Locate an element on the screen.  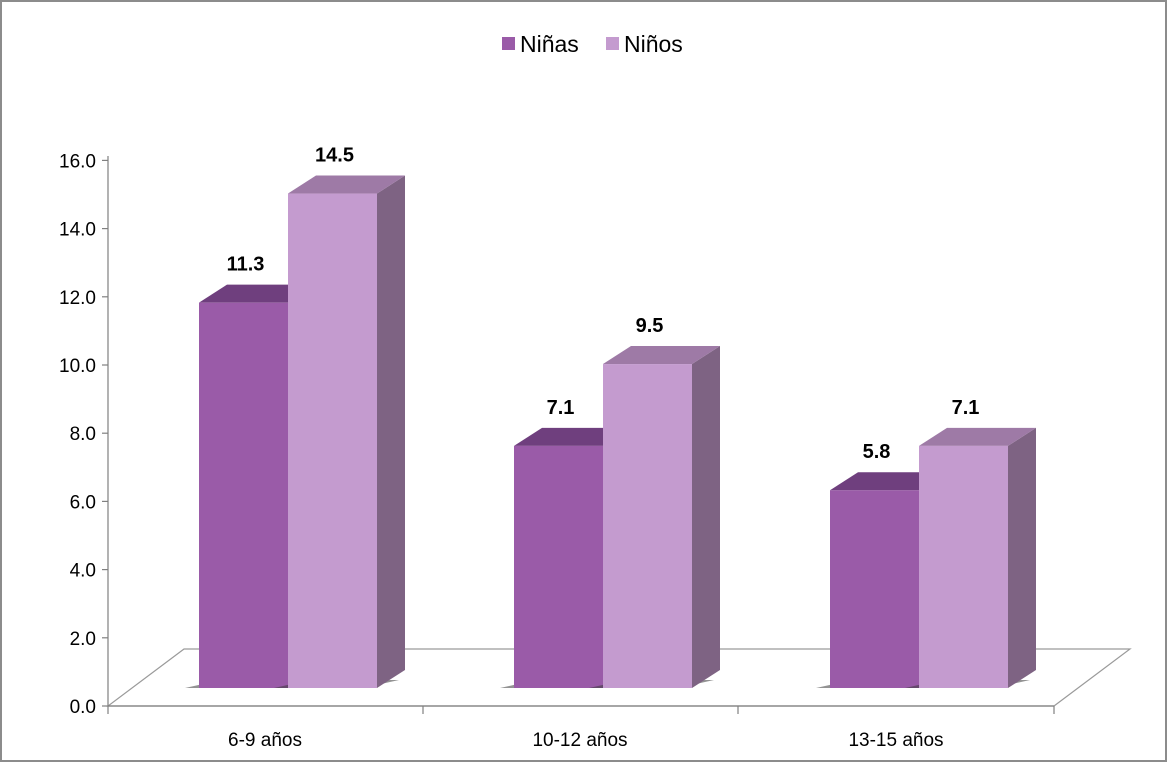
y-axis: 0.0 2.0 4.0 6.0 8.0 10.0 12.0 14.0 16.0 is located at coordinates (84, 434).